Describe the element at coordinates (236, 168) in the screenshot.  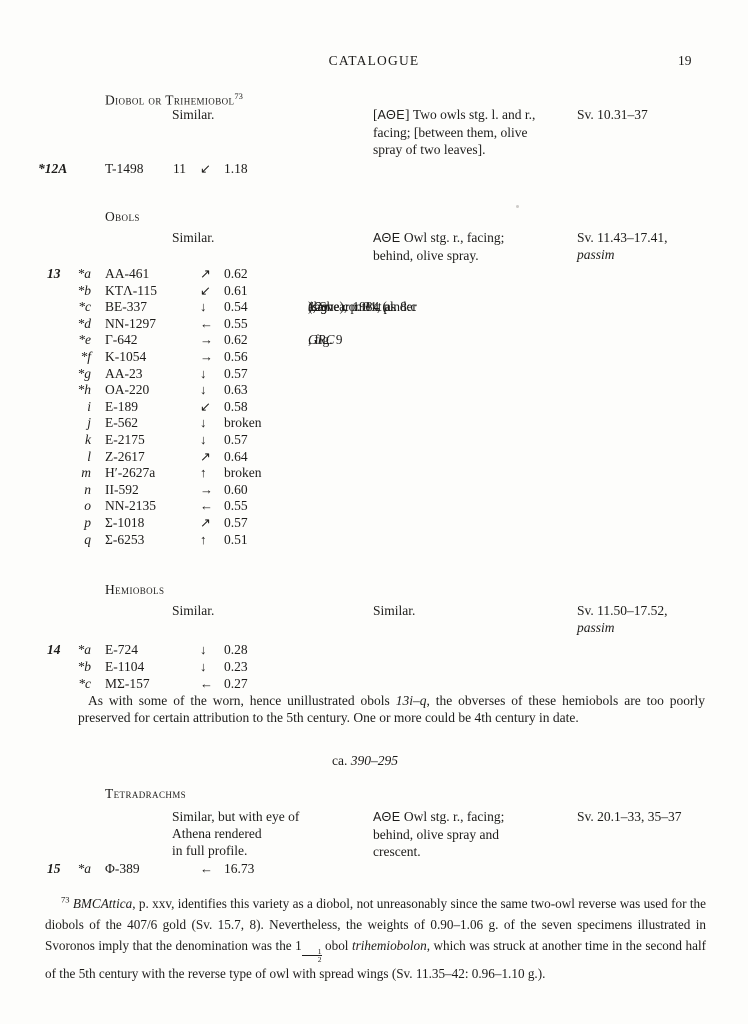
I see `weight: 1.18` at that location.